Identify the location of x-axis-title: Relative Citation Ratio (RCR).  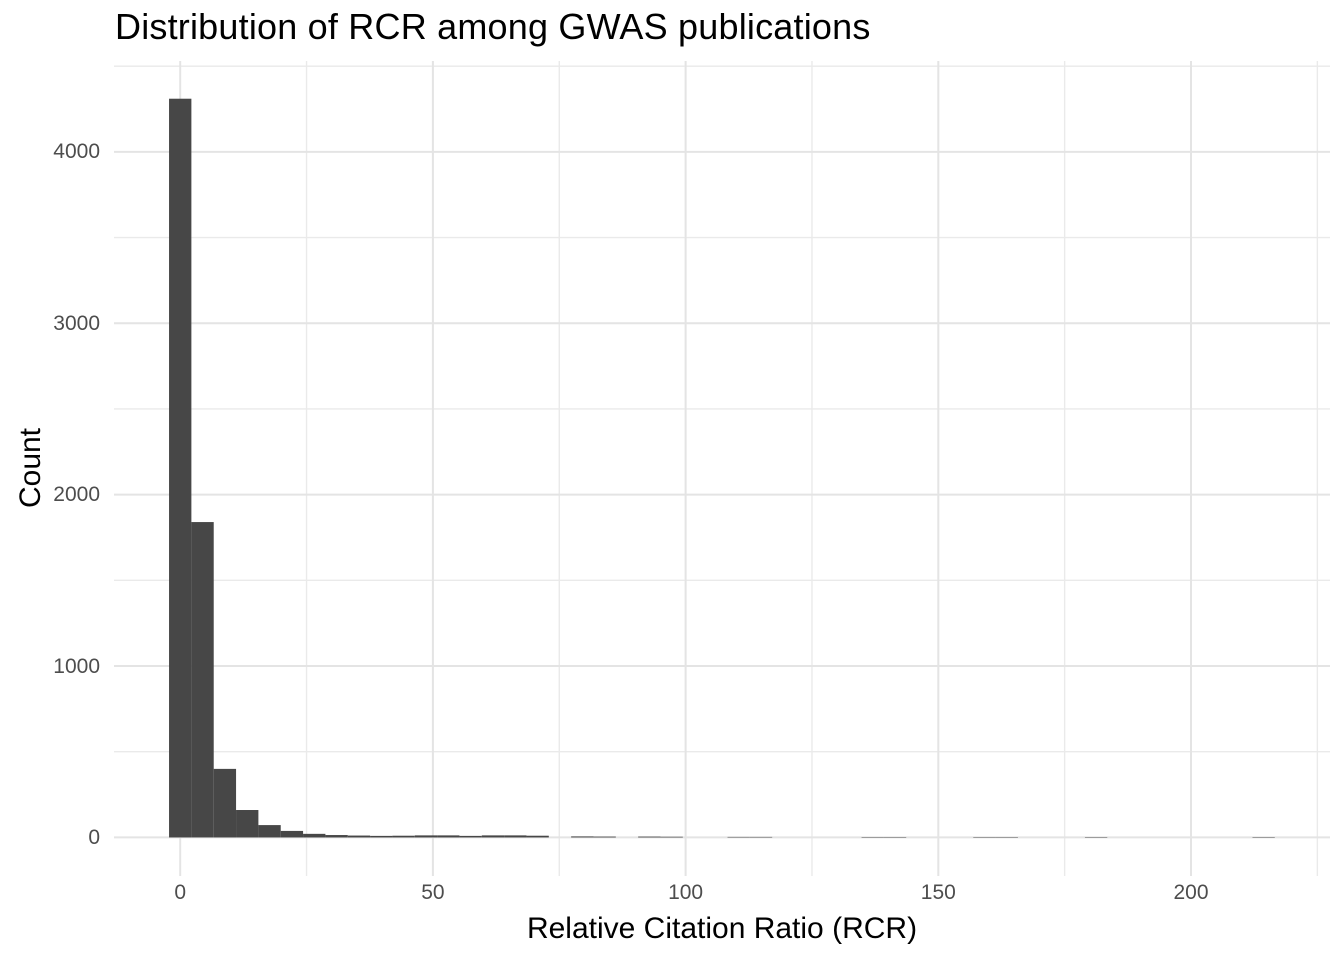
(722, 928).